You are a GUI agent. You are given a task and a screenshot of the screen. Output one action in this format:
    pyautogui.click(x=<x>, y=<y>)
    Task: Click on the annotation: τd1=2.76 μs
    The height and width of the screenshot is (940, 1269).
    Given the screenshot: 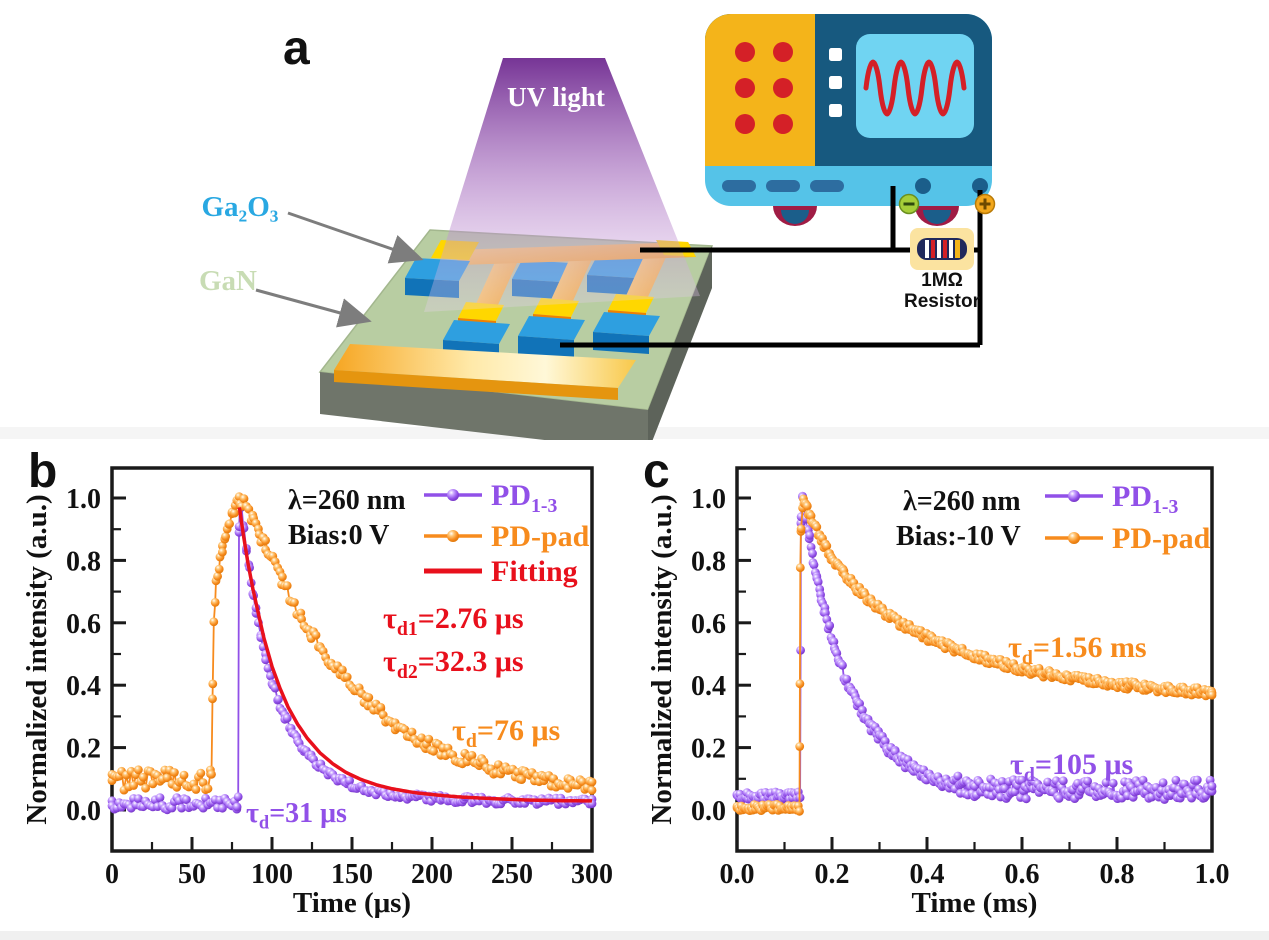 What is the action you would take?
    pyautogui.click(x=453, y=621)
    